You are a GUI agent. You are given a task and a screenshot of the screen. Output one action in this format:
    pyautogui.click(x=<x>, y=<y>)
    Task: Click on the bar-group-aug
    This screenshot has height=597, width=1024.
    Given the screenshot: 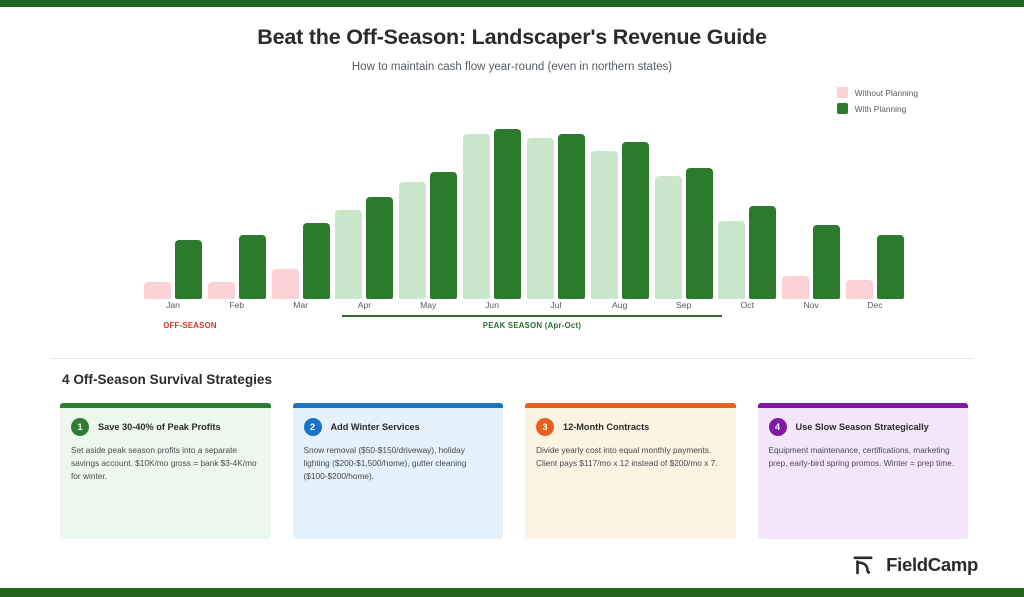 What is the action you would take?
    pyautogui.click(x=619, y=193)
    